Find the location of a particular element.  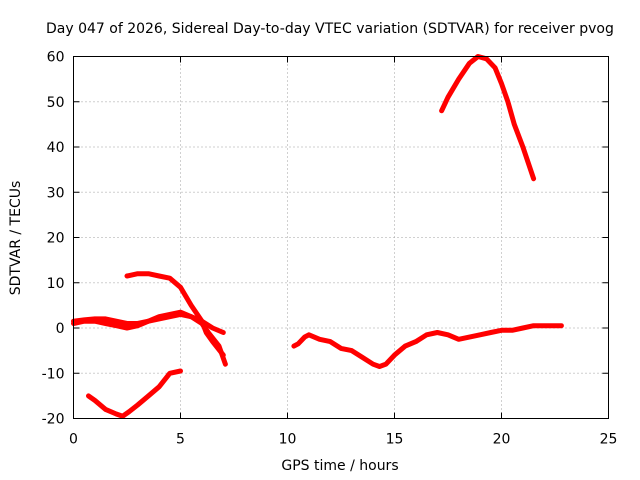

y-tick-label: 0 is located at coordinates (60, 329).